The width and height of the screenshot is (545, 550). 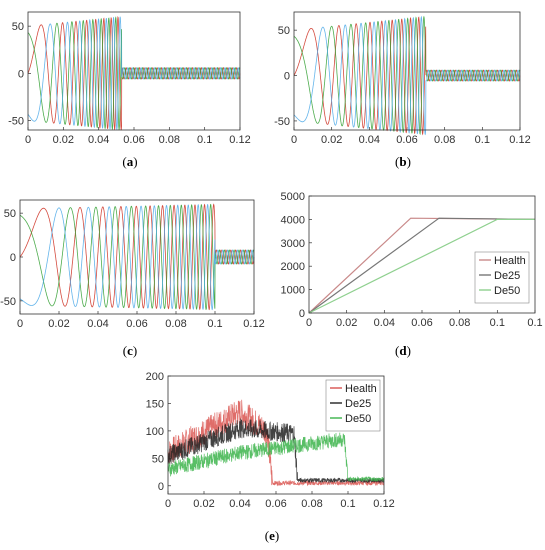 What do you see at coordinates (293, 267) in the screenshot?
I see `y-tick-label: 2000` at bounding box center [293, 267].